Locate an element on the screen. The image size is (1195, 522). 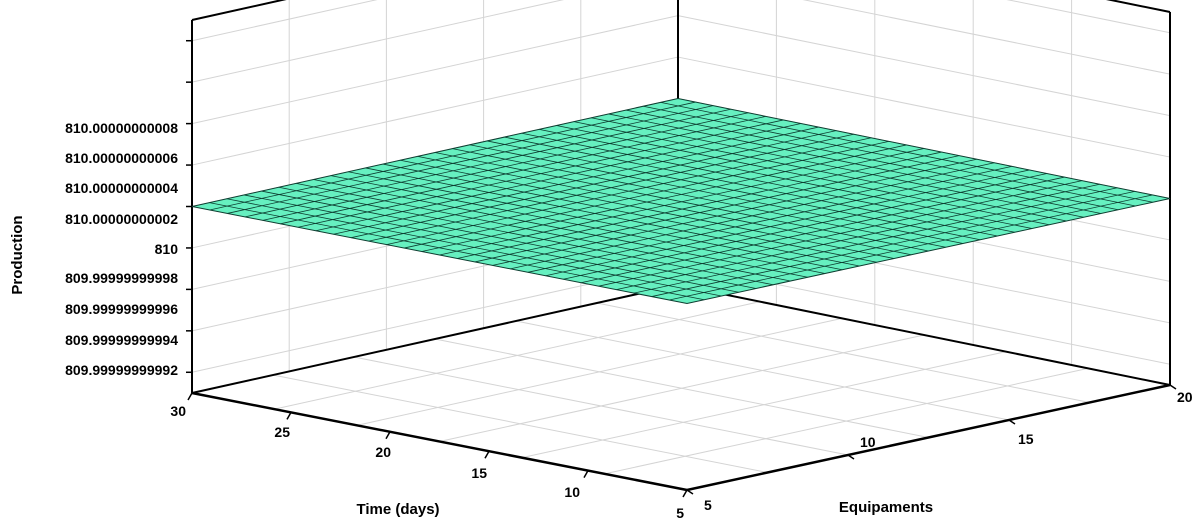
z-tick-label: 810.00000000008 is located at coordinates (121, 128).